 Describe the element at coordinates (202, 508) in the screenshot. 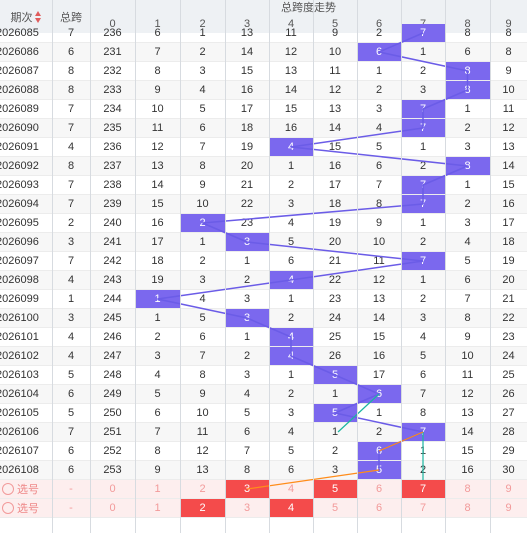

I see `selected-number-cell: 2` at that location.